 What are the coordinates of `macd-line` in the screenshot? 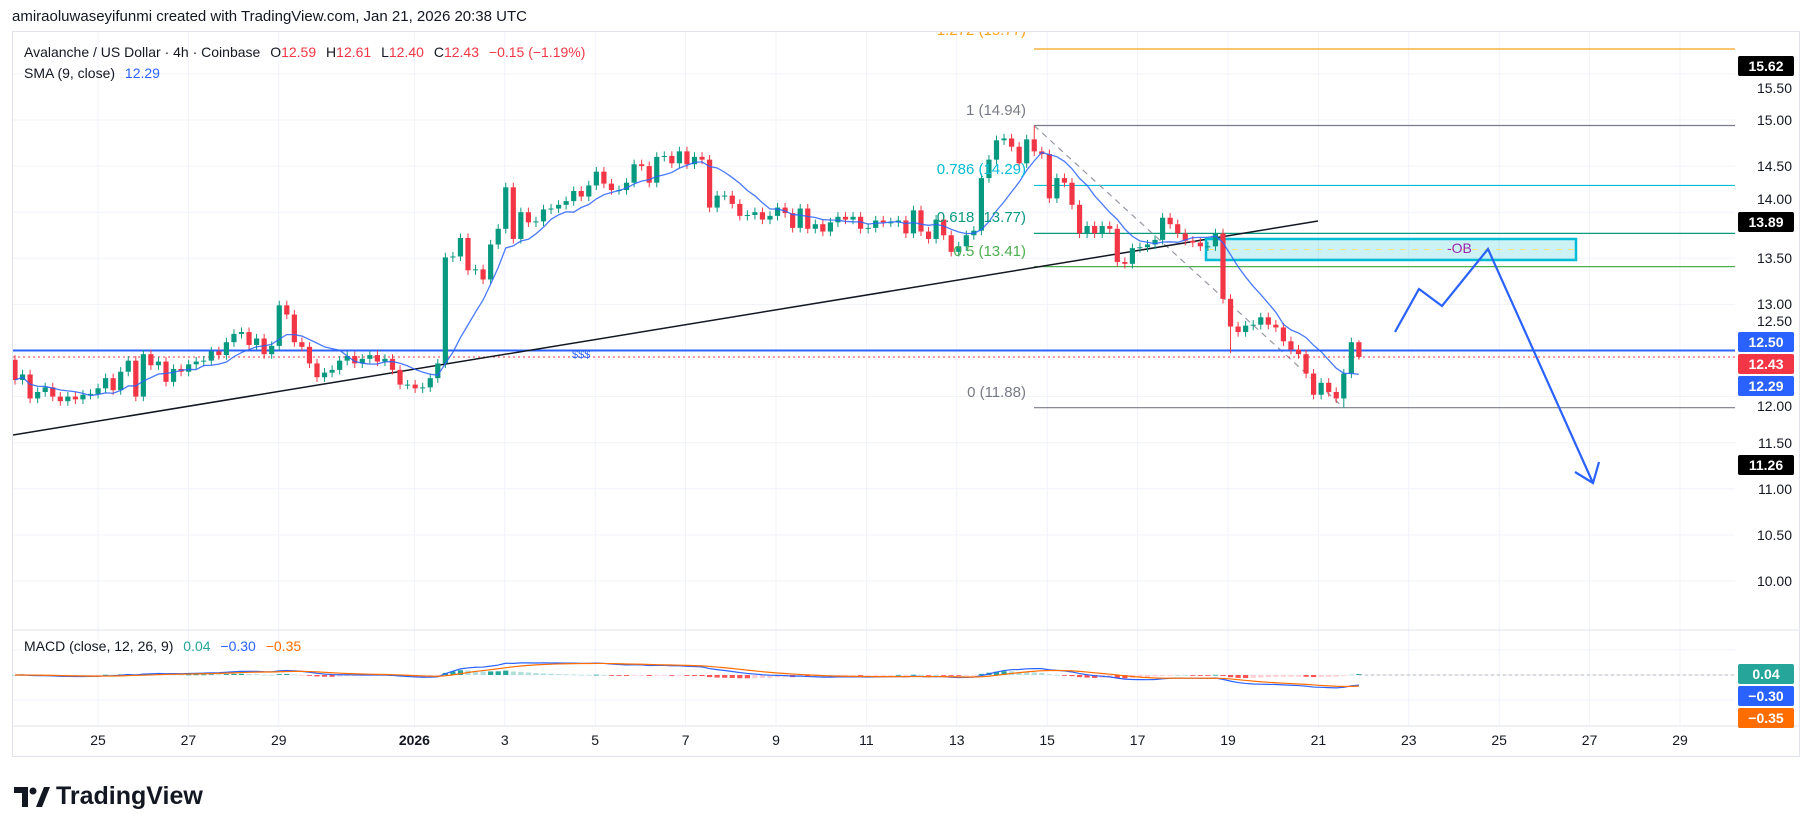 It's located at (686, 675).